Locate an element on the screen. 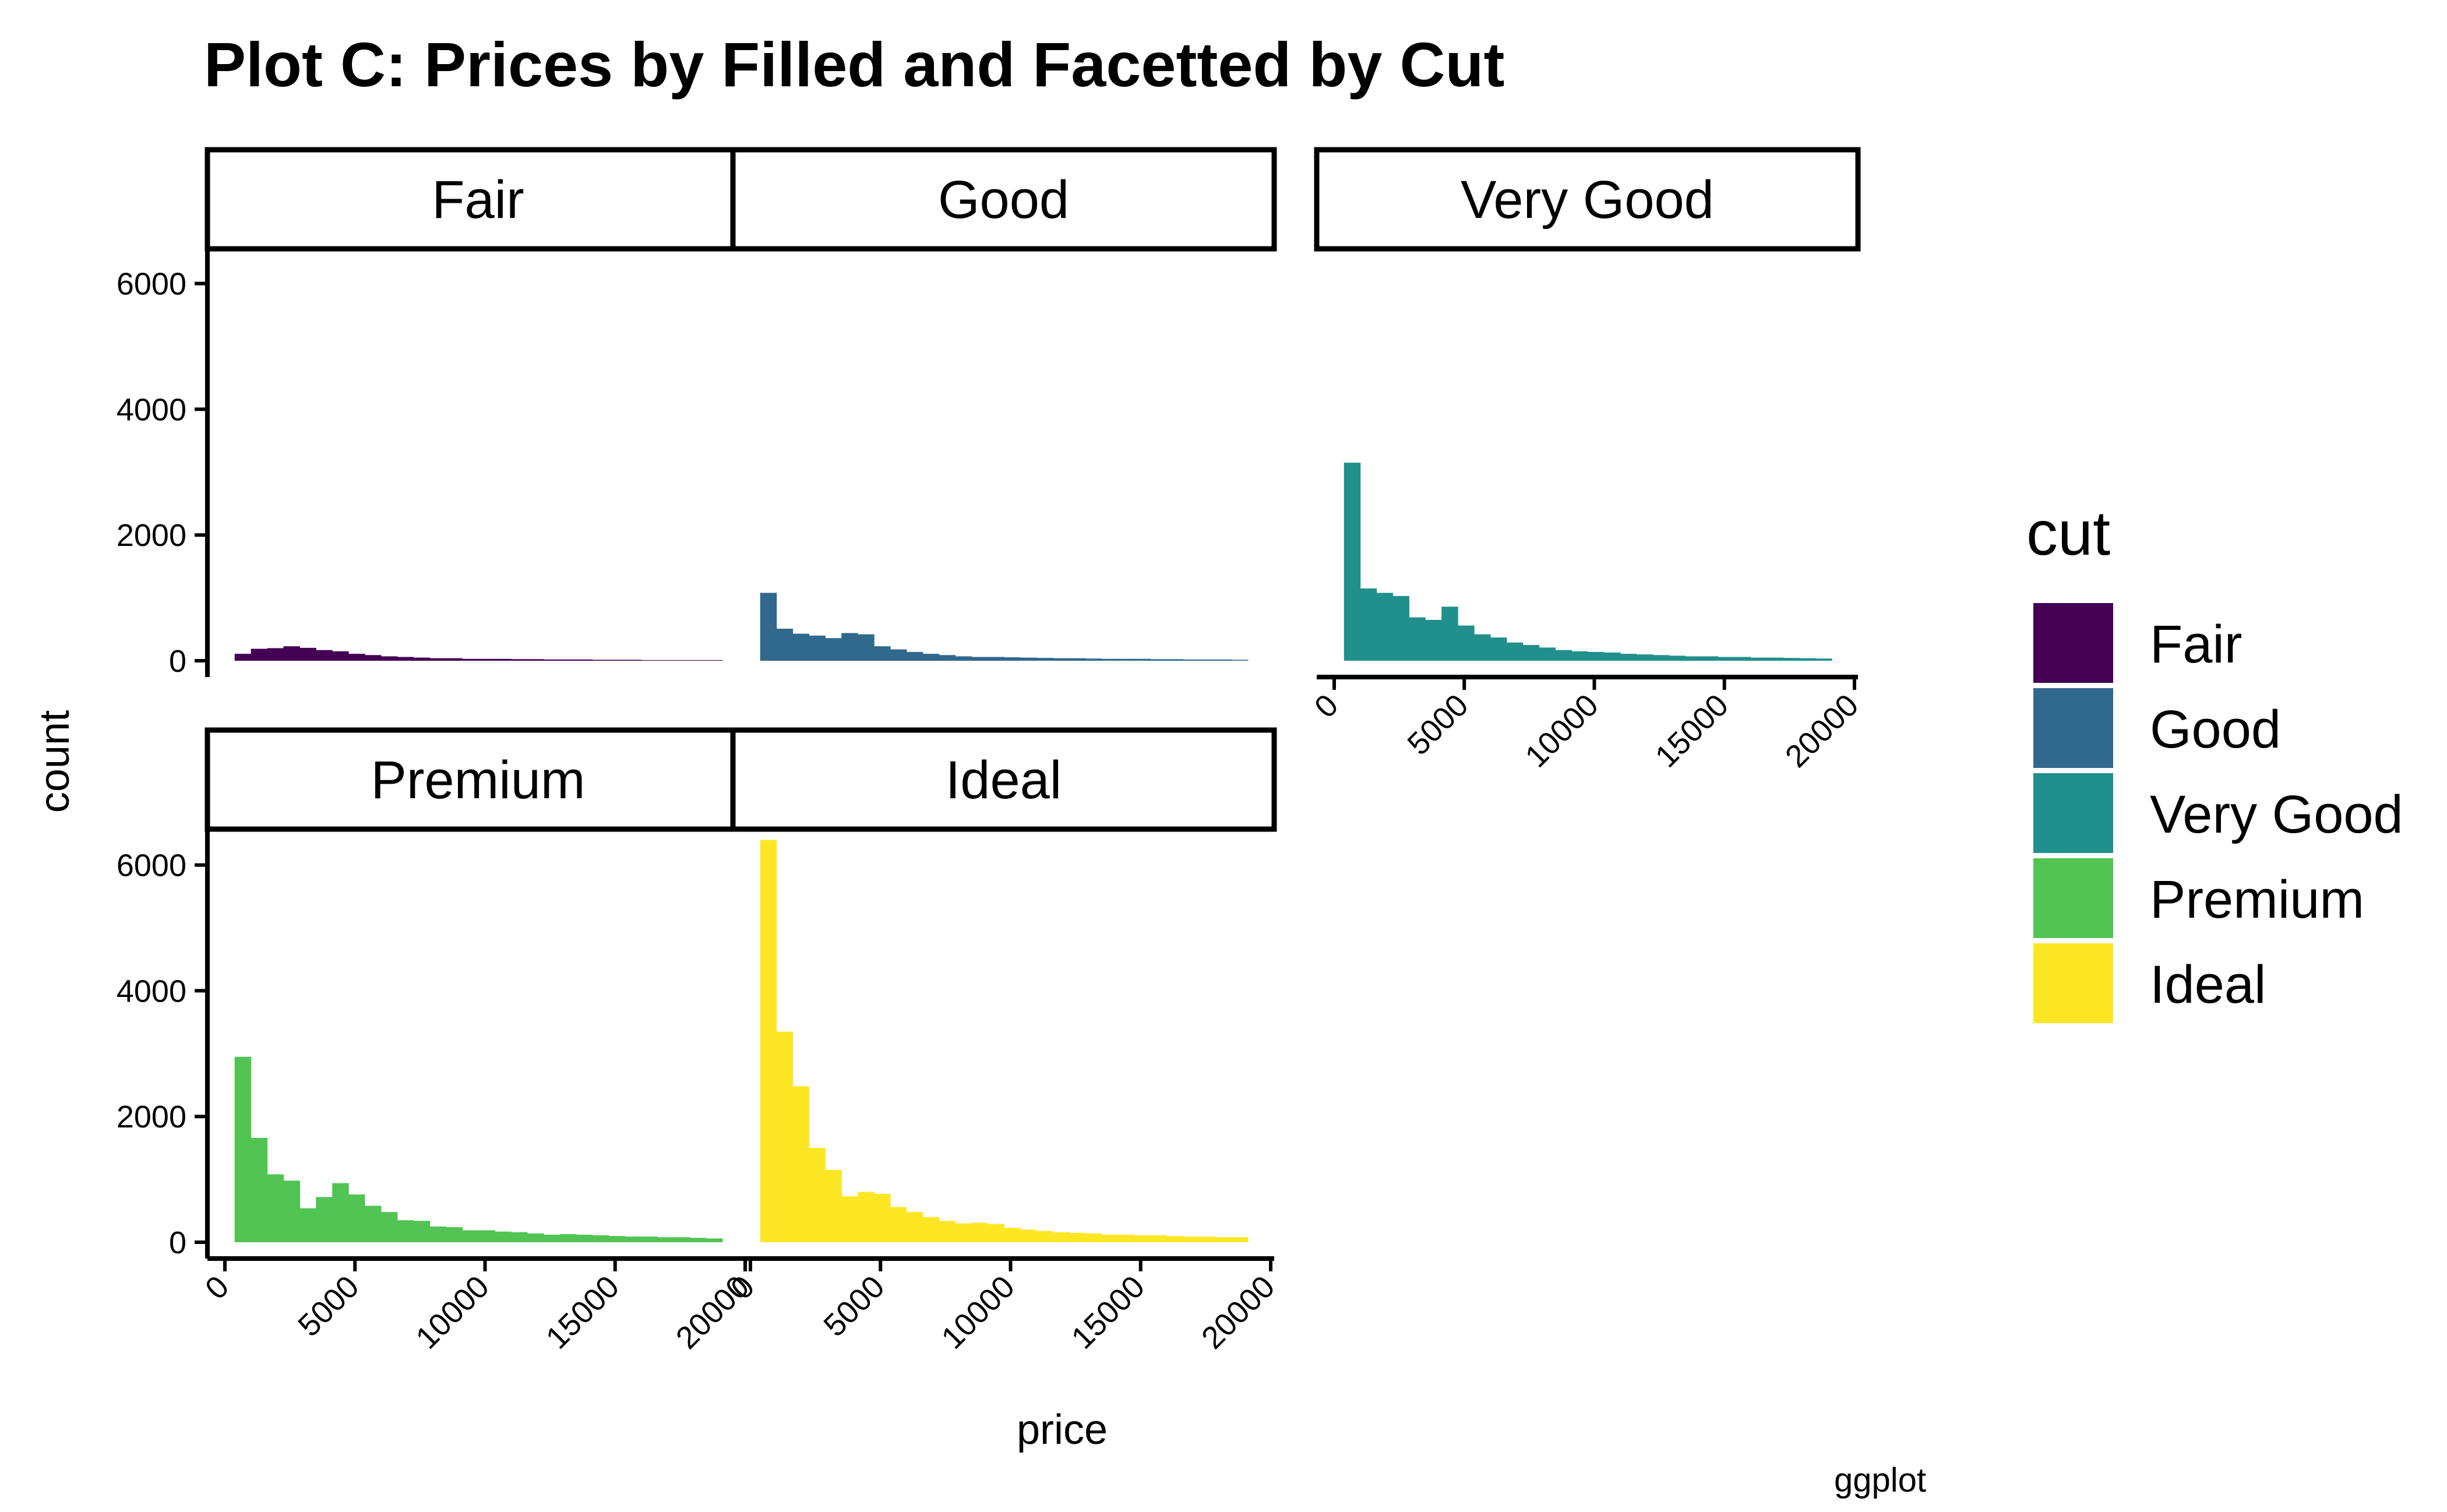 This screenshot has height=1512, width=2447. y-tick-label: 2000 is located at coordinates (151, 535).